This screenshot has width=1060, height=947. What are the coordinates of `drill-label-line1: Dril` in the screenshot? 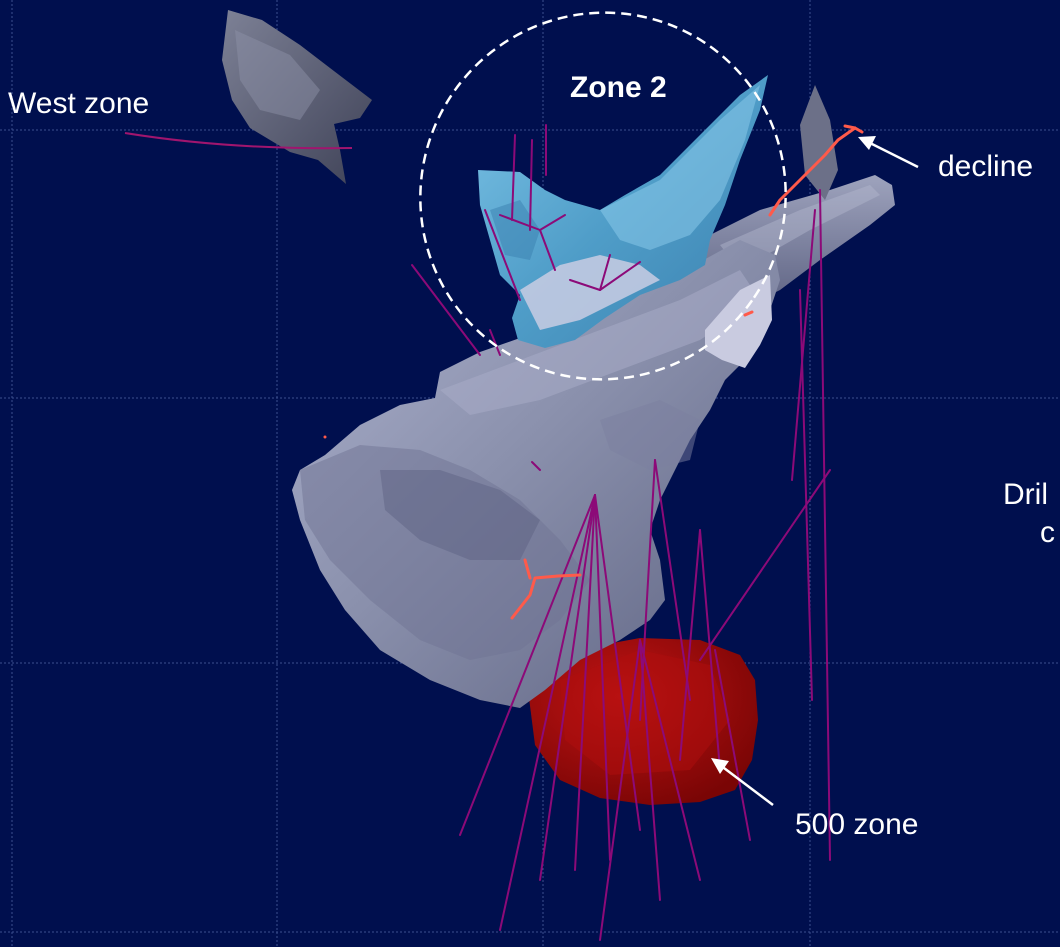 It's located at (1025, 494).